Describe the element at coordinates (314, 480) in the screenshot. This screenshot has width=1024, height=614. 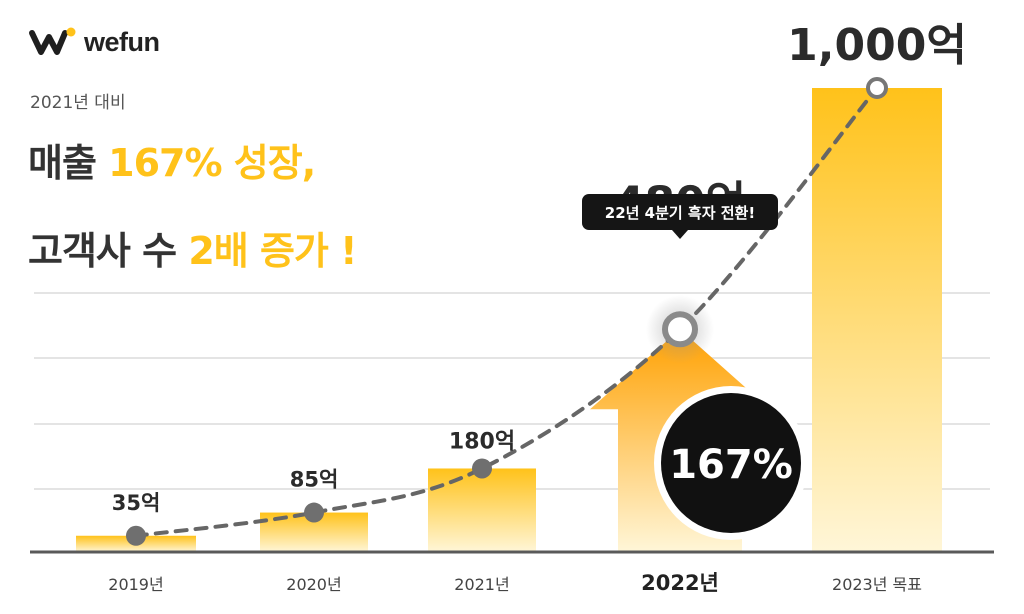
I see `value-label-1: 85억` at that location.